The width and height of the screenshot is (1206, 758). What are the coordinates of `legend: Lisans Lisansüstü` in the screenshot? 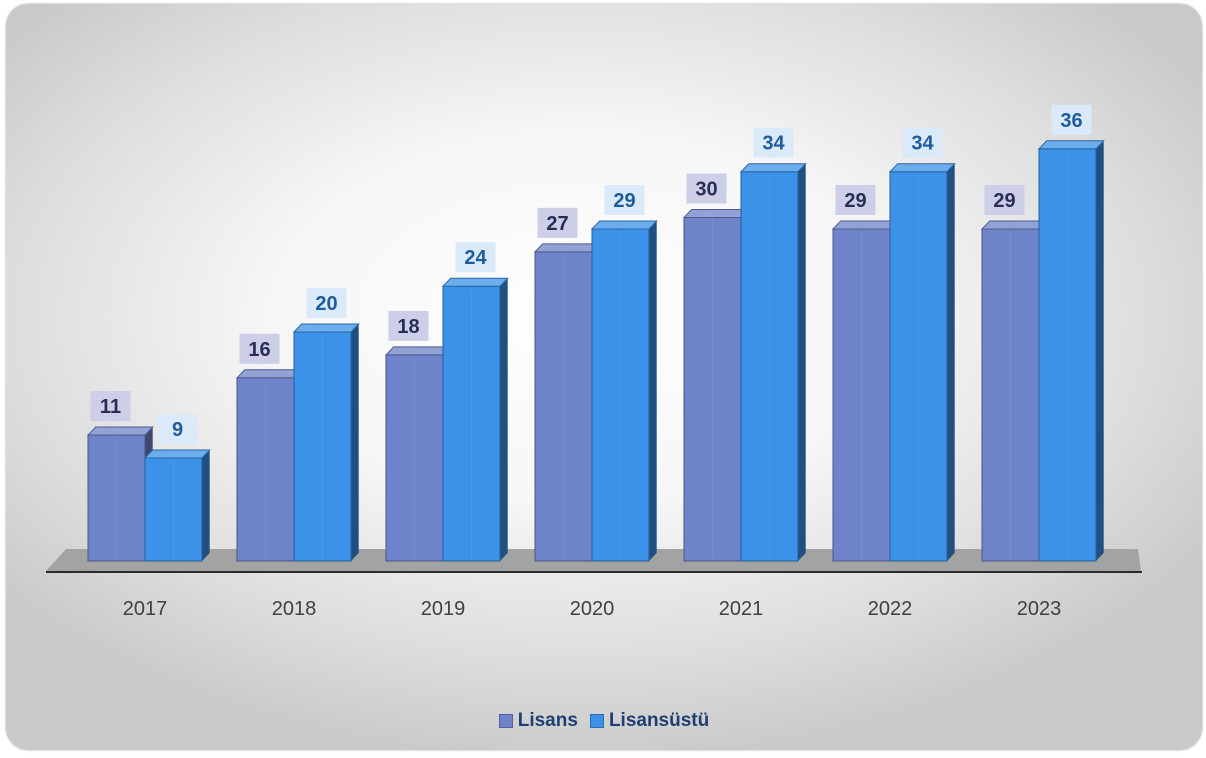 It's located at (604, 721).